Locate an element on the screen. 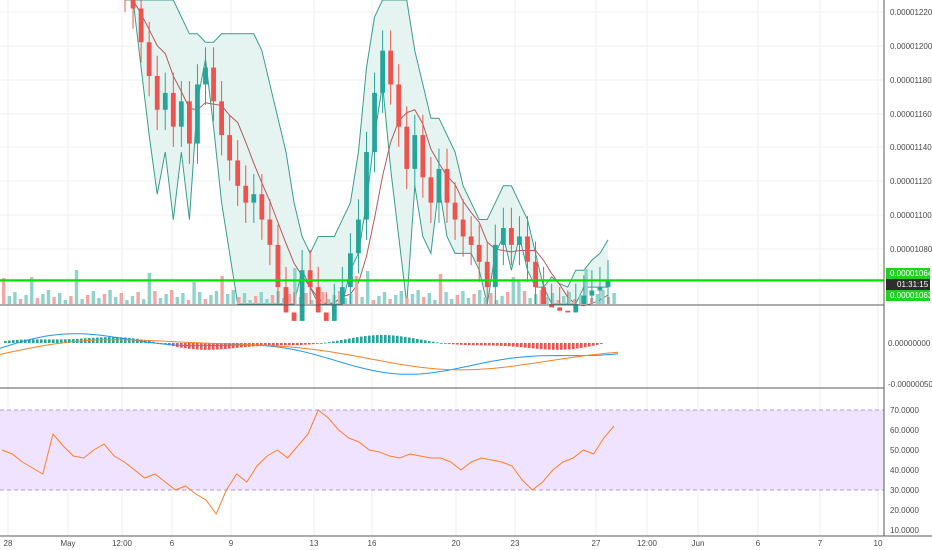  price-tick-label: 0.00001080 is located at coordinates (911, 249).